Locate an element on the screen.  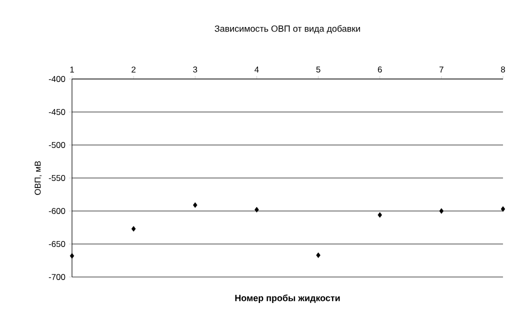
x-tick-label: 1 is located at coordinates (72, 69).